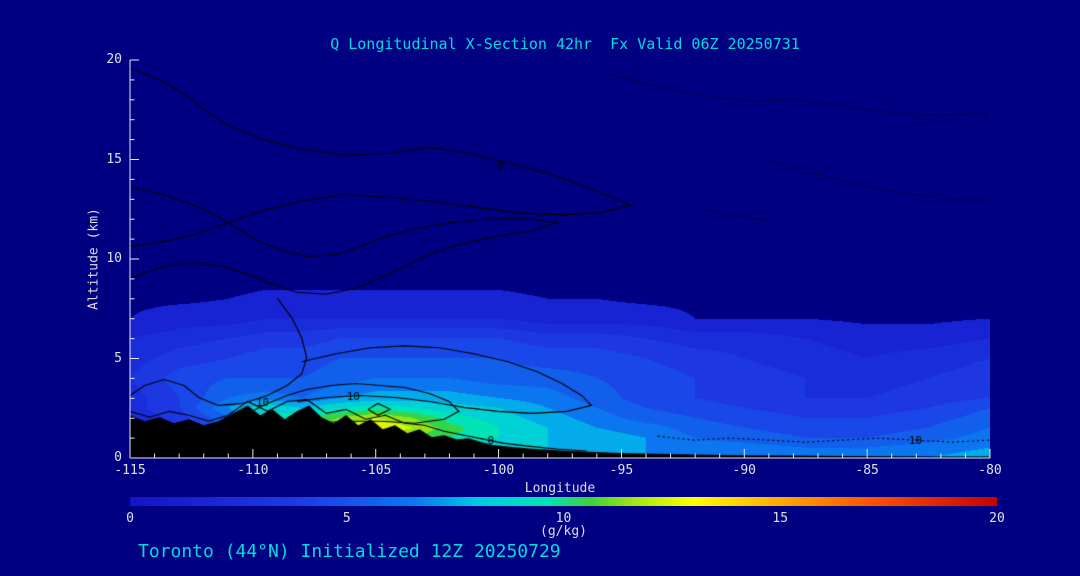  I want to click on x-axis-label: Longitude, so click(560, 488).